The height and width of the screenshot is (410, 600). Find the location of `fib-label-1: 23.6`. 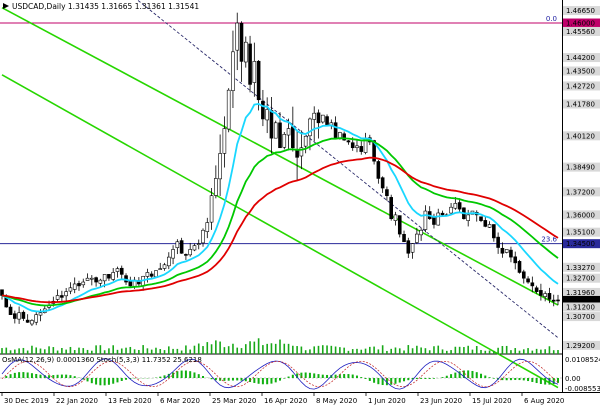

fib-label-1: 23.6 is located at coordinates (549, 240).